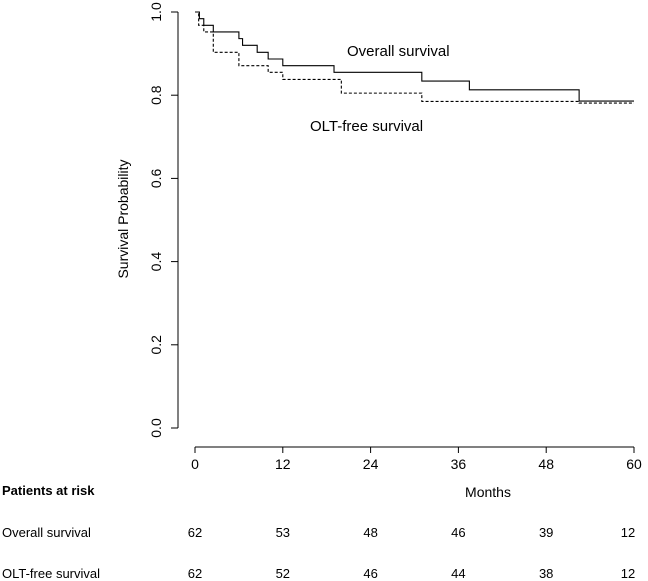  I want to click on risk-count-cell: 48, so click(370, 532).